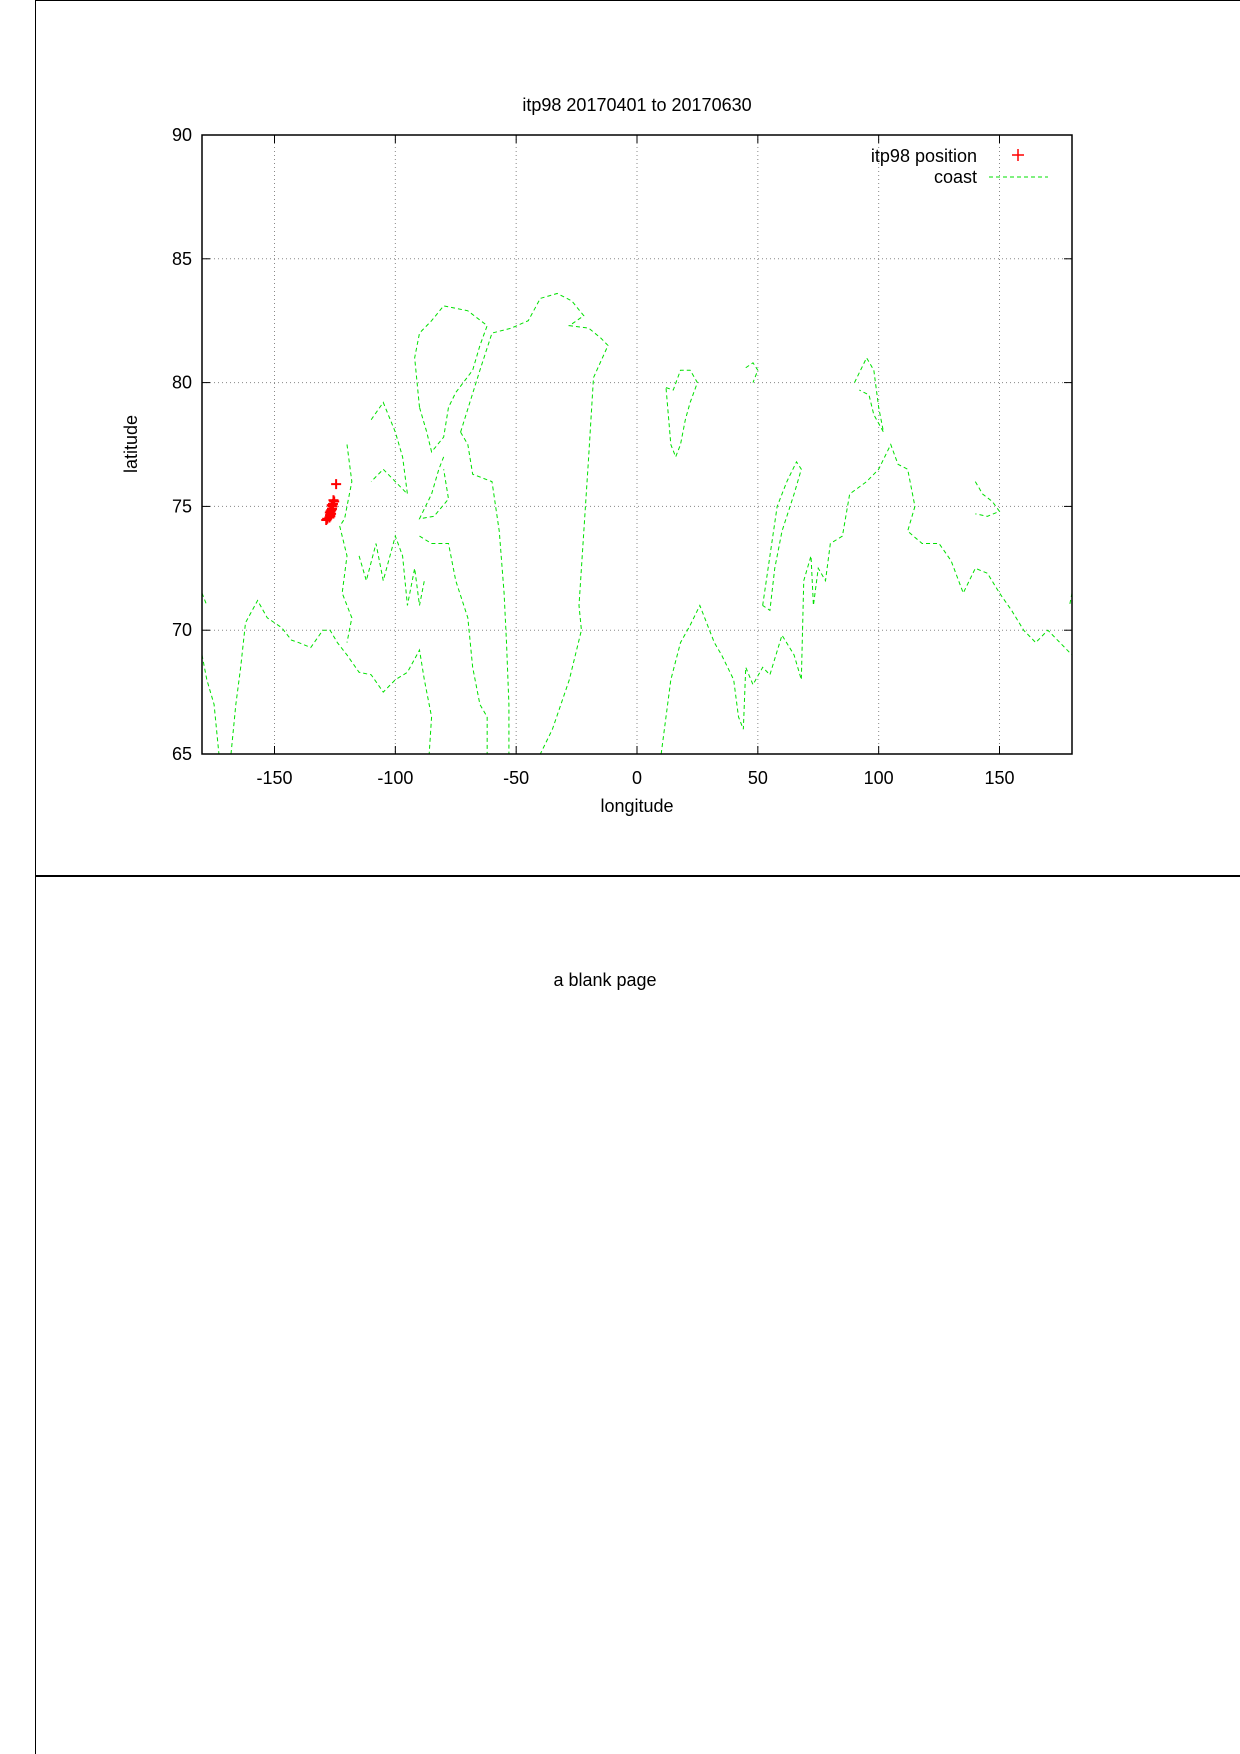 This screenshot has width=1240, height=1754. Describe the element at coordinates (182, 383) in the screenshot. I see `y-tick-label: 80` at that location.